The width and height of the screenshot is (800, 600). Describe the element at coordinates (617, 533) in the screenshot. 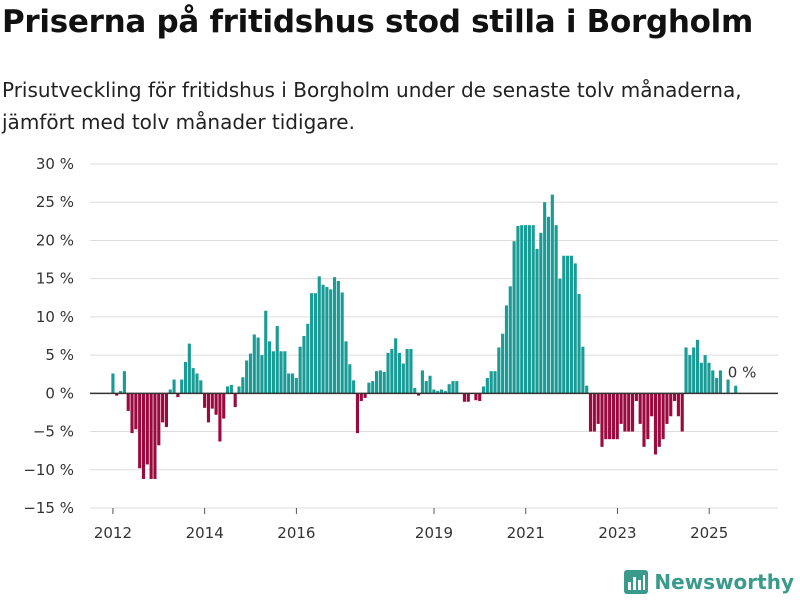

I see `x-tick-label: 2023` at that location.